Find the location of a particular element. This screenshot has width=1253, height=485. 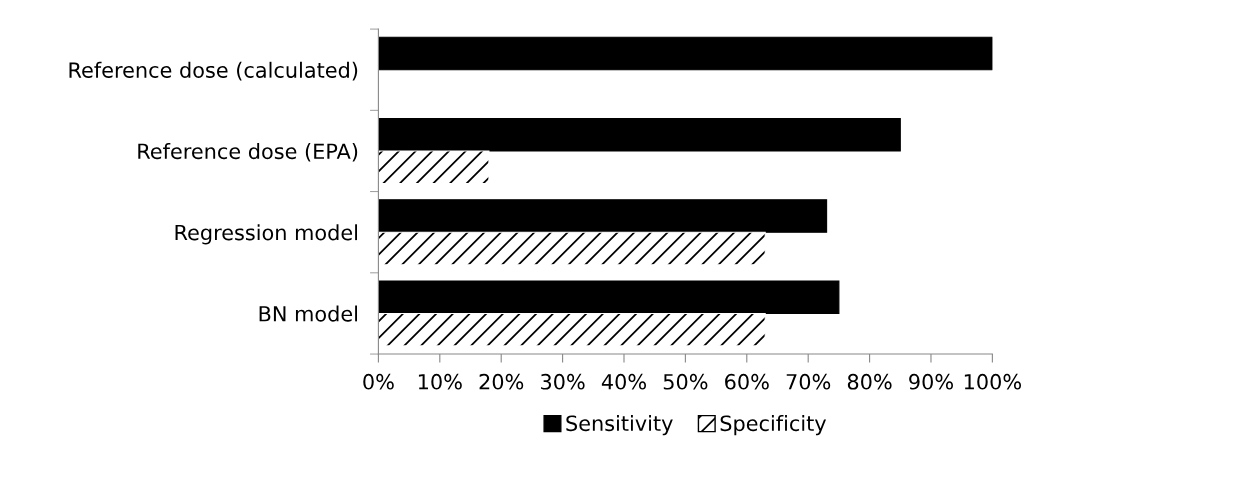

x-tick-label: 100% is located at coordinates (993, 381).